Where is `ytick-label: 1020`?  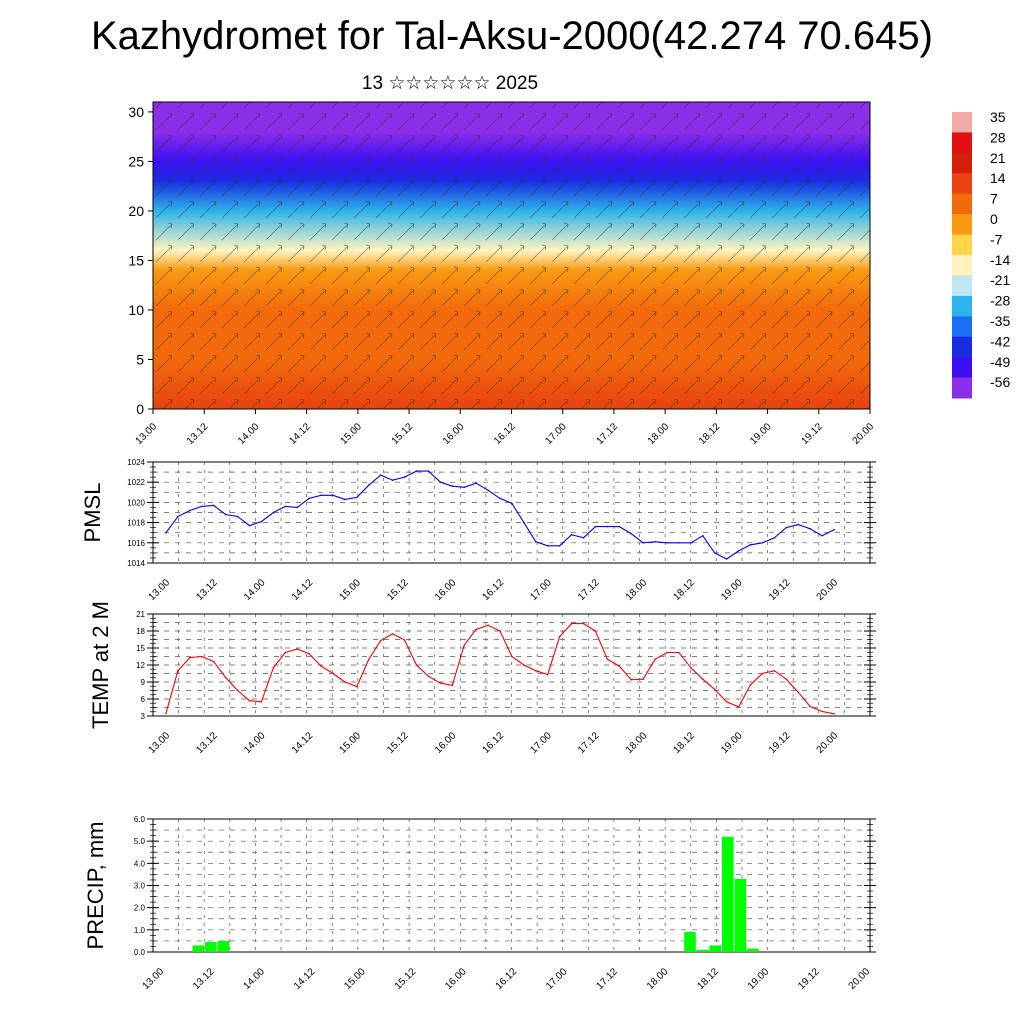
ytick-label: 1020 is located at coordinates (136, 502).